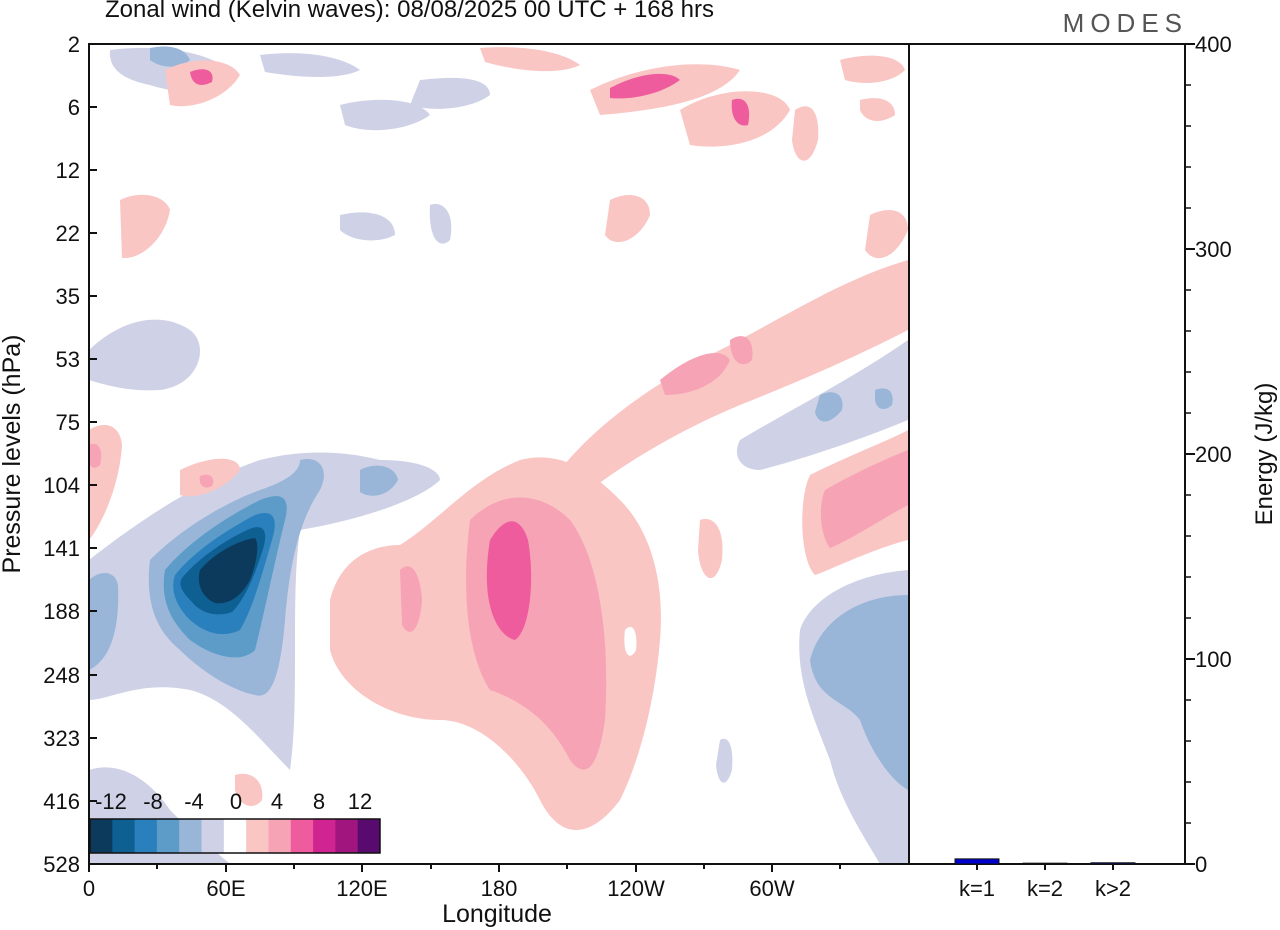 This screenshot has width=1280, height=930. Describe the element at coordinates (68, 422) in the screenshot. I see `pressure-tick-label: 75` at that location.